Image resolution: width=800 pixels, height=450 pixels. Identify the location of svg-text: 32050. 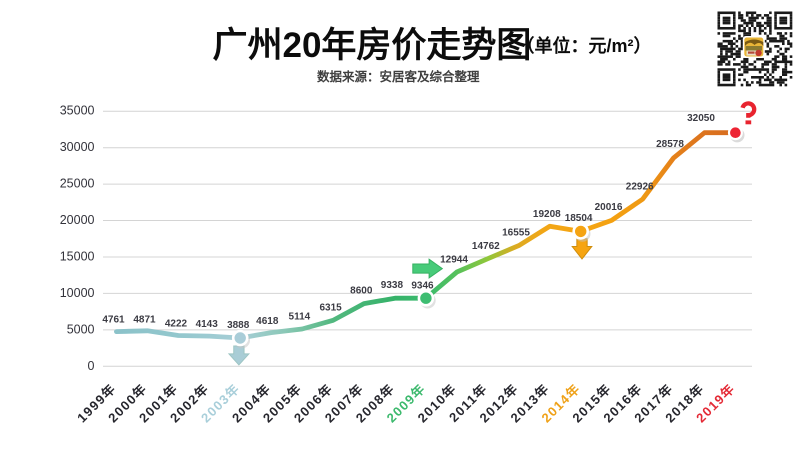
(701, 118).